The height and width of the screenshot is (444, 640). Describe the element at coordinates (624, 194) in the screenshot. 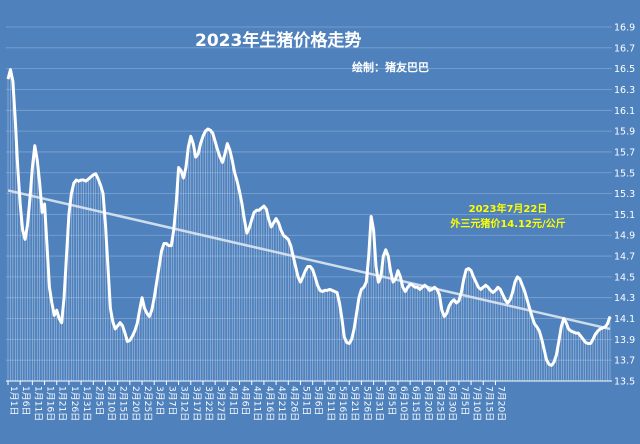

I see `y-tick-label: 15.3` at that location.